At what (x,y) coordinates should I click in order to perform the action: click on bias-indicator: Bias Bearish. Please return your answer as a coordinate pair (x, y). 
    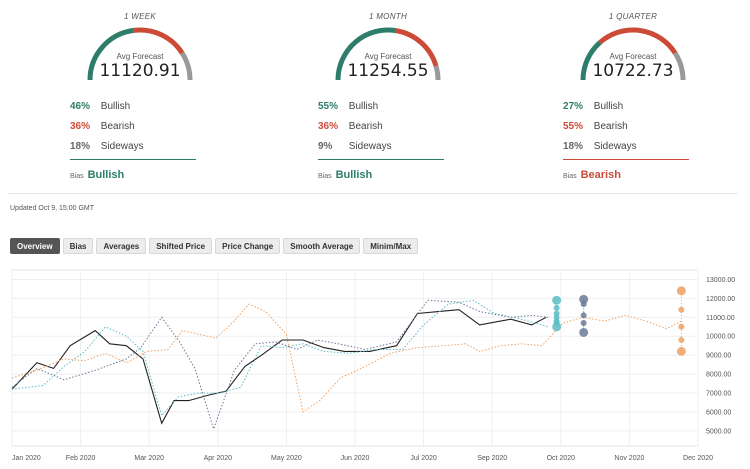
    Looking at the image, I should click on (592, 175).